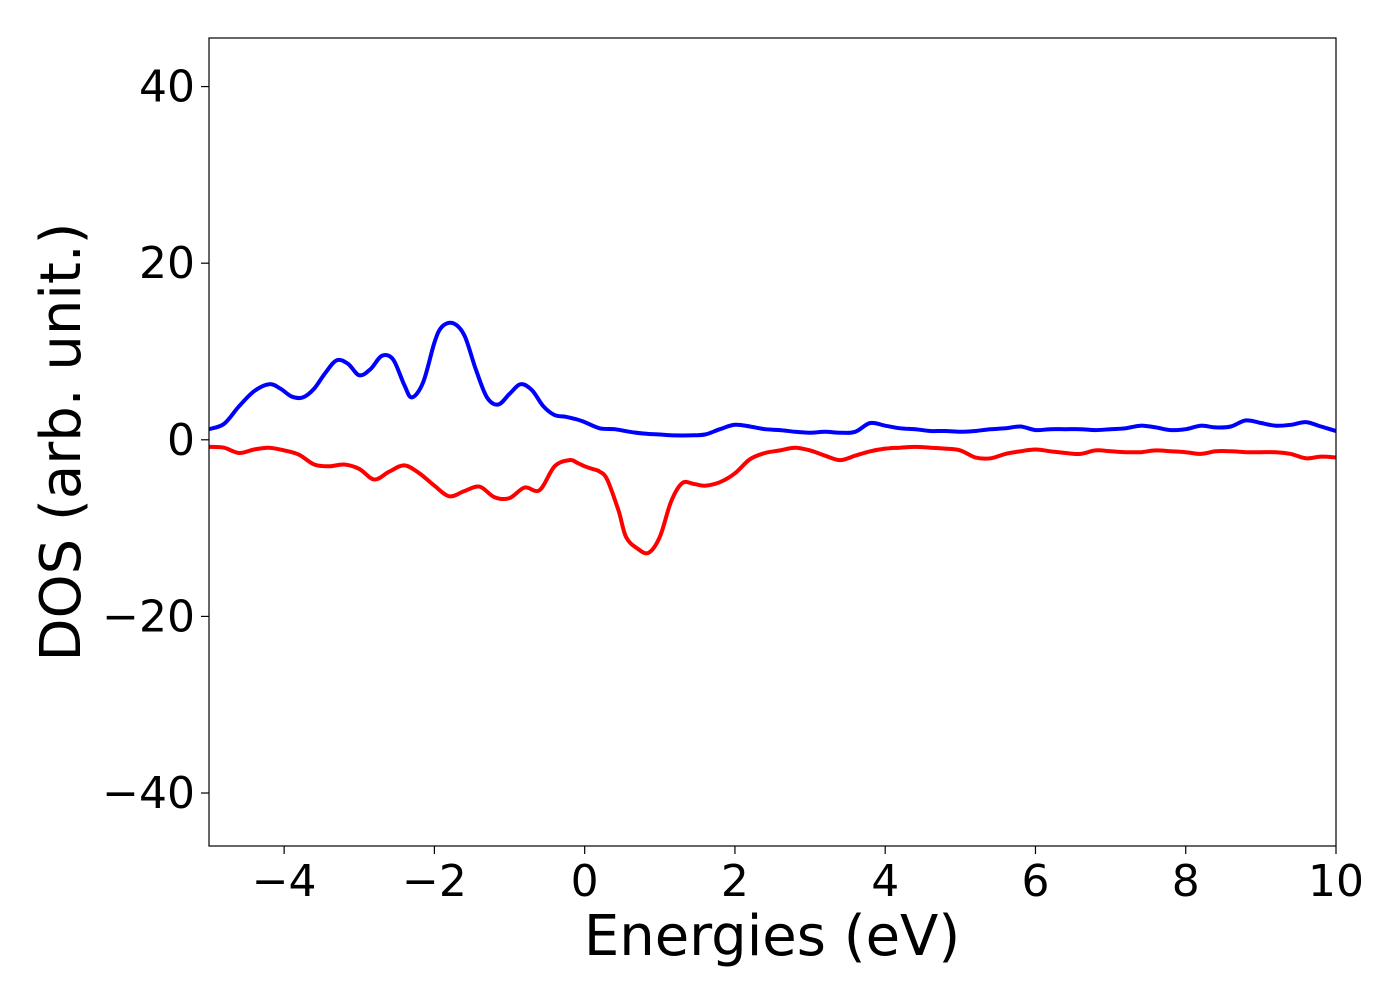  Describe the element at coordinates (735, 881) in the screenshot. I see `x-tick-label: 2` at that location.